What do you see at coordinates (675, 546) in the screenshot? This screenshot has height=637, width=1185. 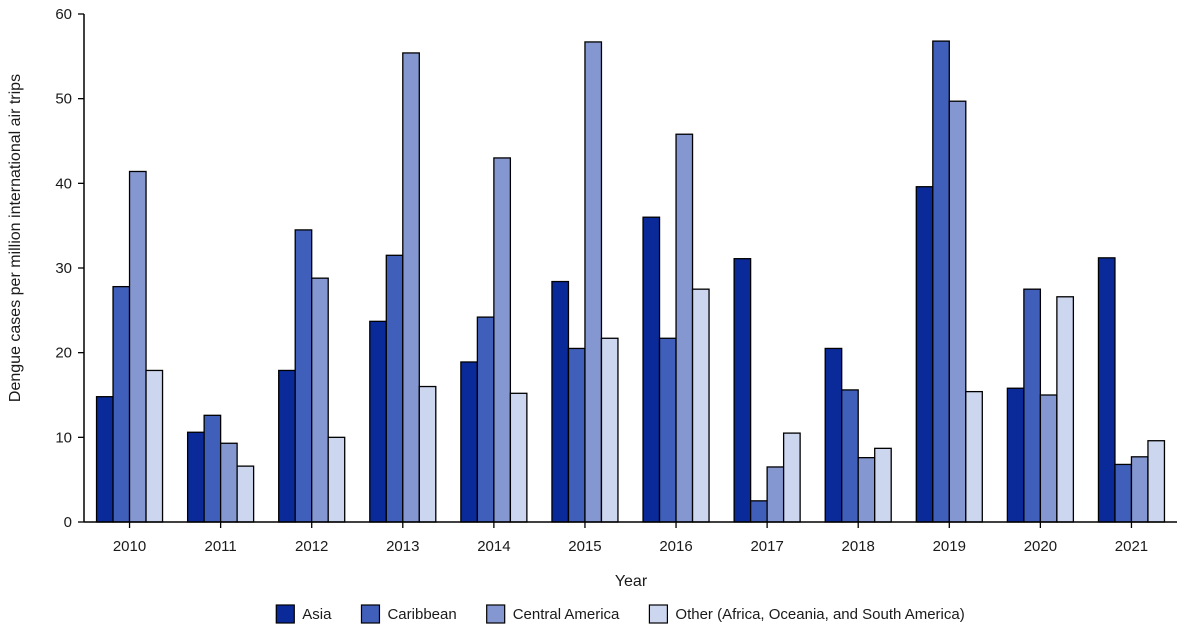 I see `x-tick-label: 2016` at bounding box center [675, 546].